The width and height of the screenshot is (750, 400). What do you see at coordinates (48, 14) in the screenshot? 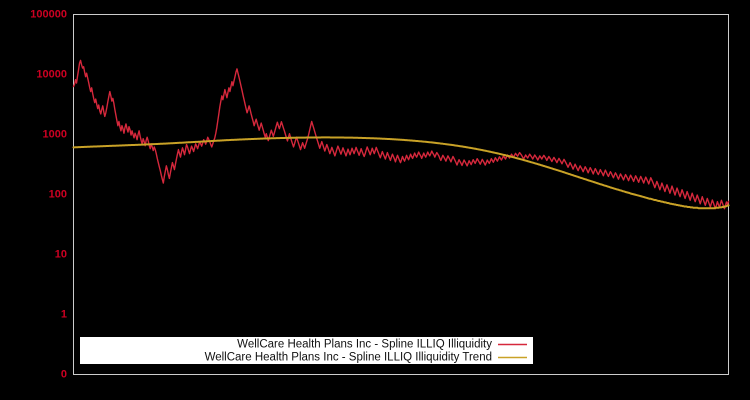
I see `y-axis-tick-label: 100000` at bounding box center [48, 14].